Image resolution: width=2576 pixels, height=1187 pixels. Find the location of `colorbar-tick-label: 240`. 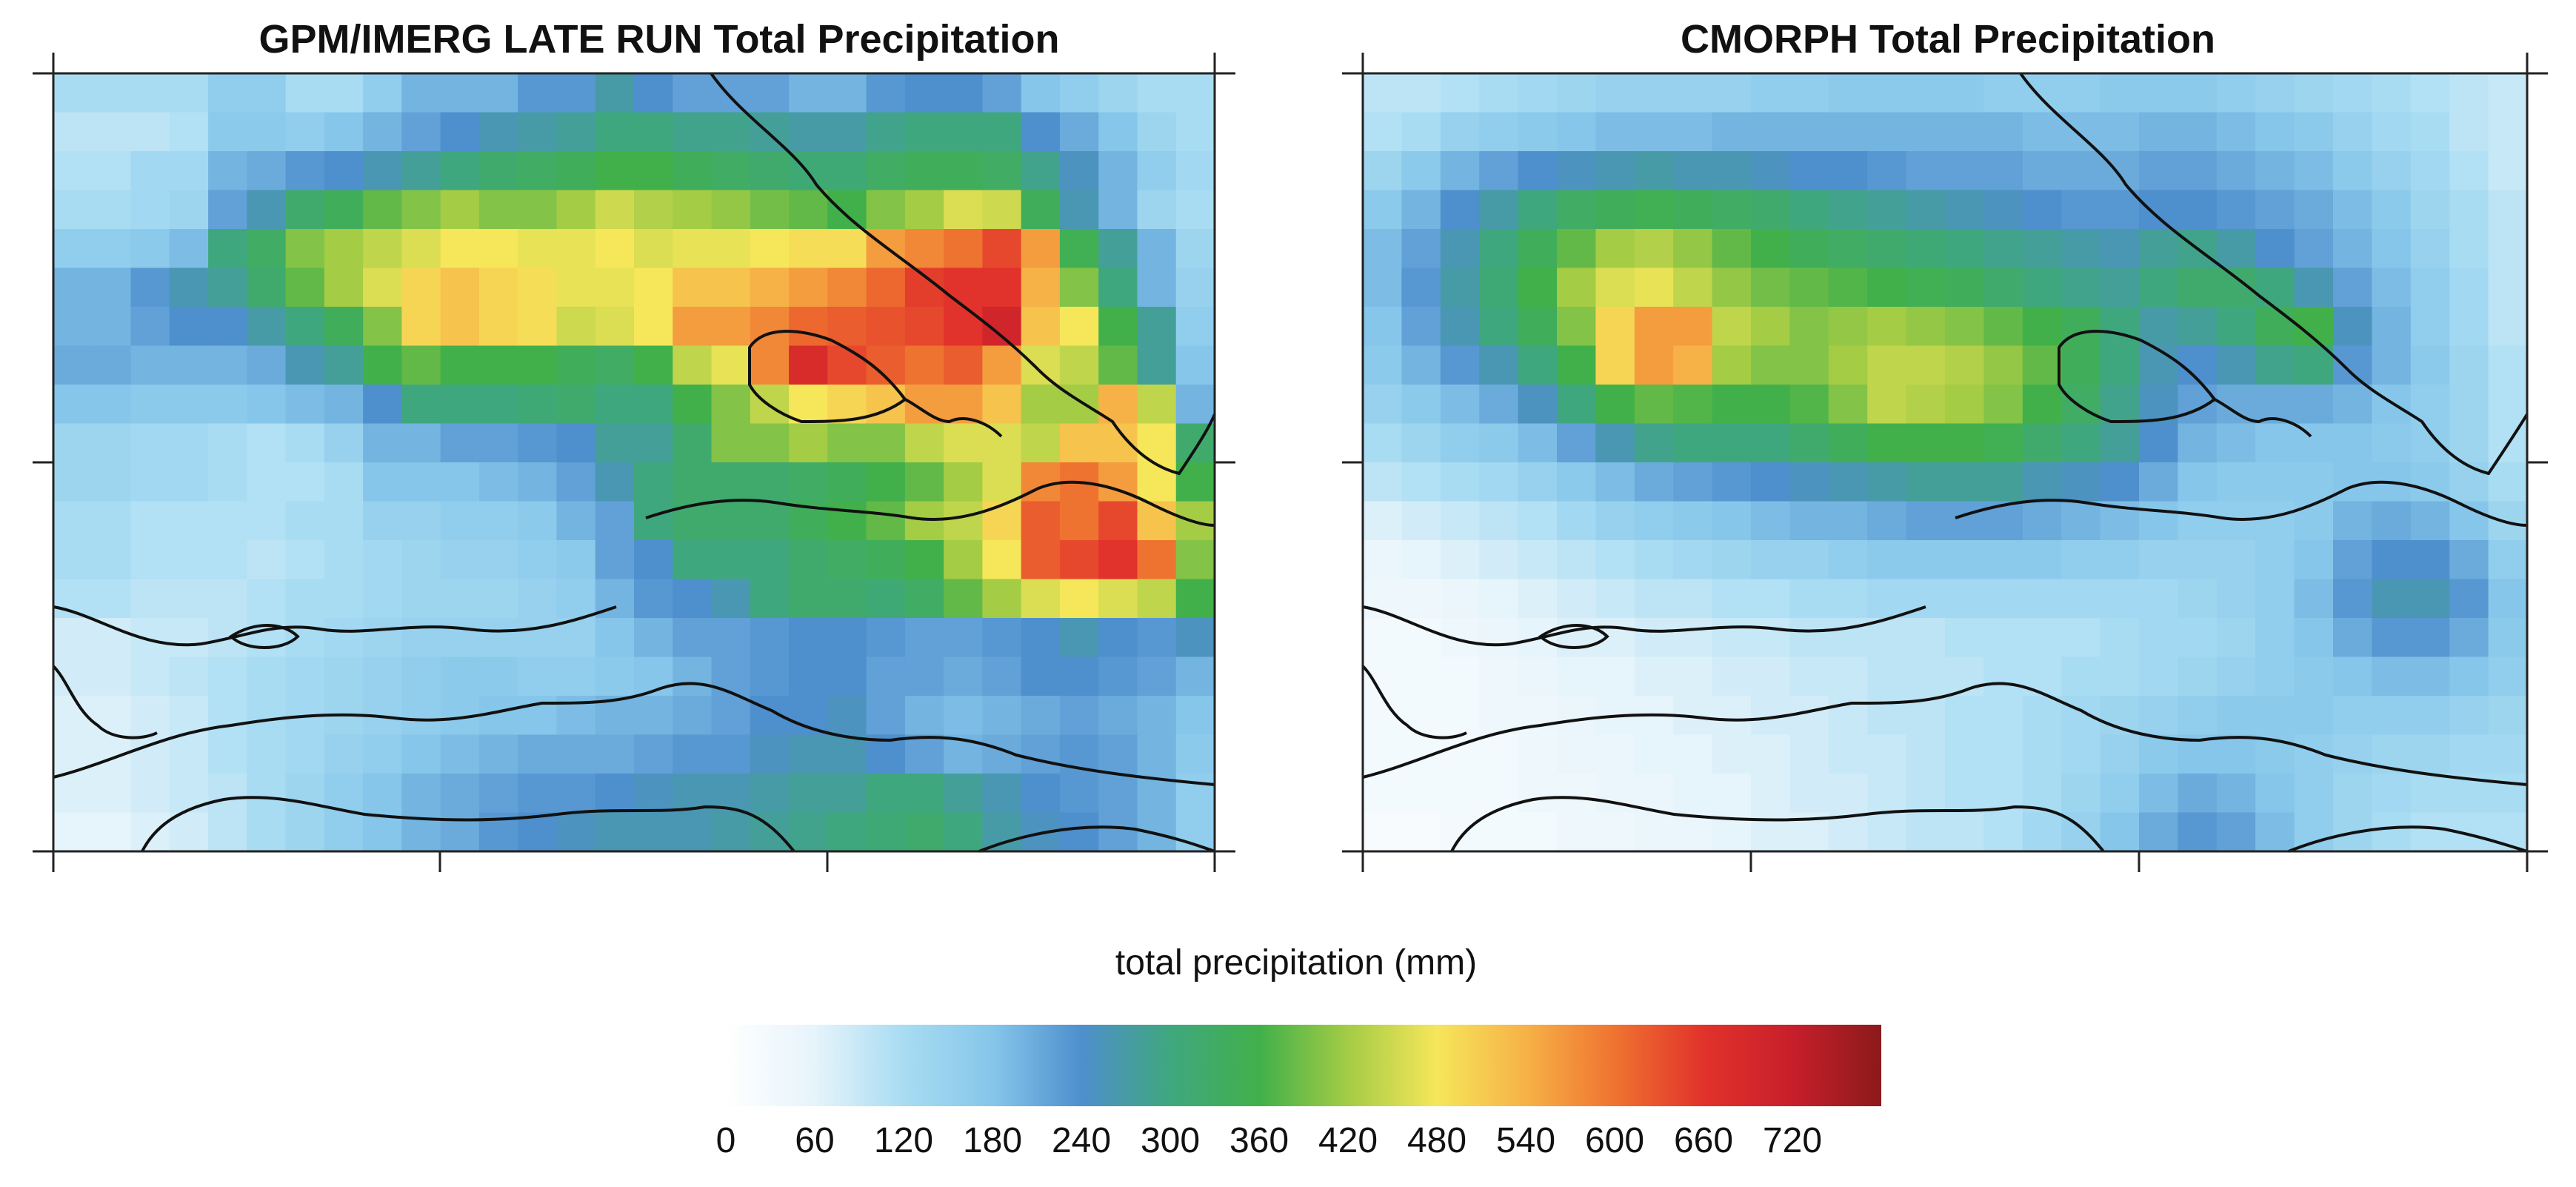

colorbar-tick-label: 240 is located at coordinates (1081, 1140).